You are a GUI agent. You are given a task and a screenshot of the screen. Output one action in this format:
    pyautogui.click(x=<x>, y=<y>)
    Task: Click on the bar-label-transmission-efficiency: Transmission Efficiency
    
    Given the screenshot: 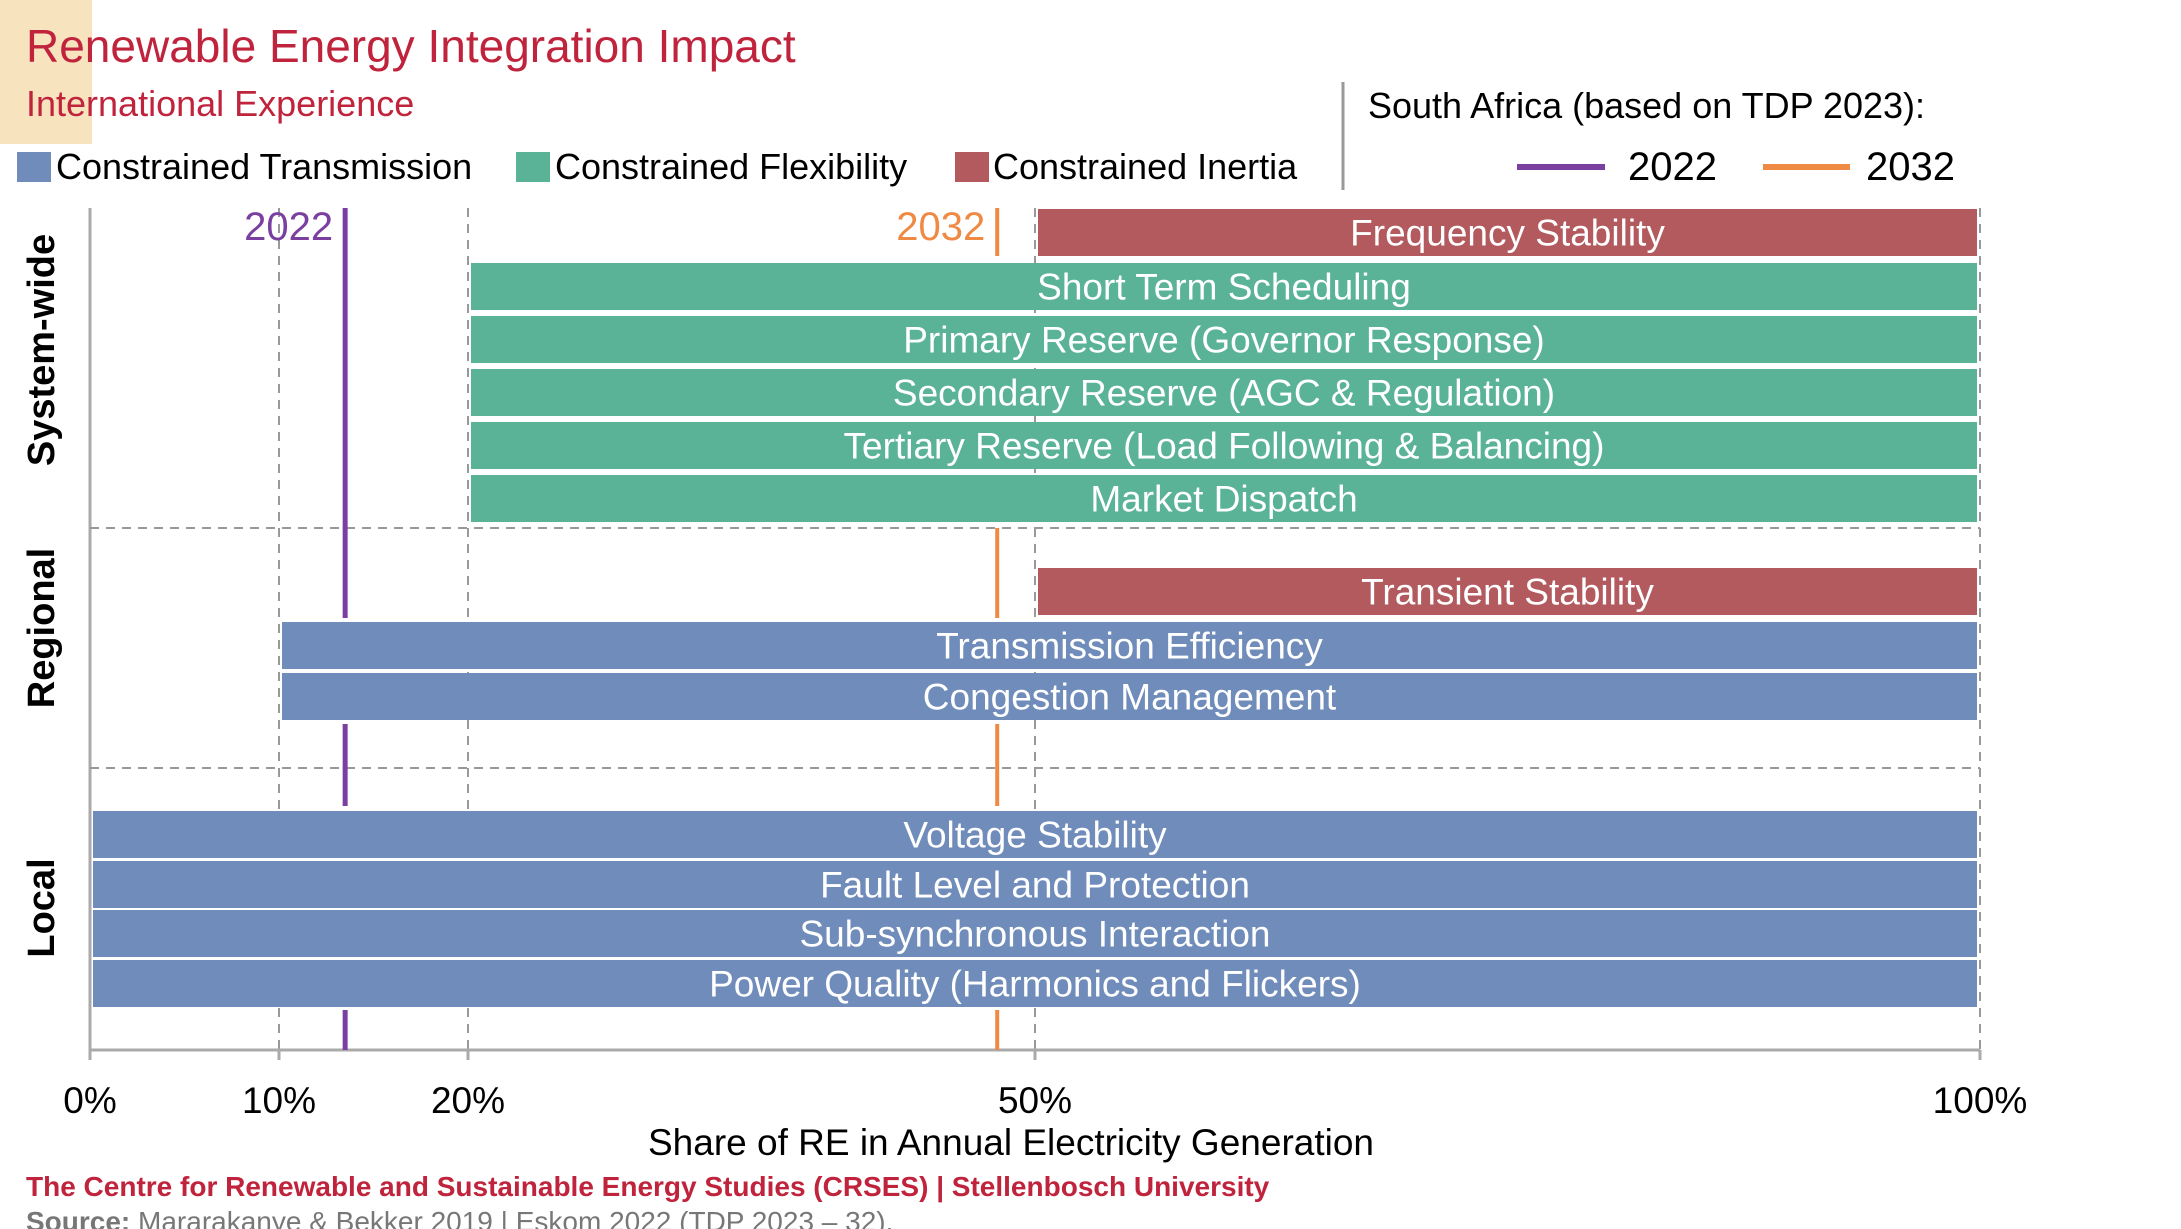 What is the action you would take?
    pyautogui.click(x=1129, y=646)
    